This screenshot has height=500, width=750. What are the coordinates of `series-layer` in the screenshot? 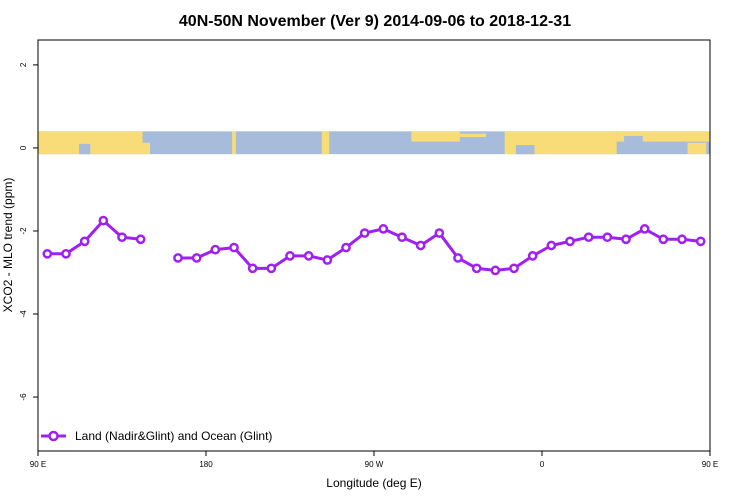 It's located at (374, 245).